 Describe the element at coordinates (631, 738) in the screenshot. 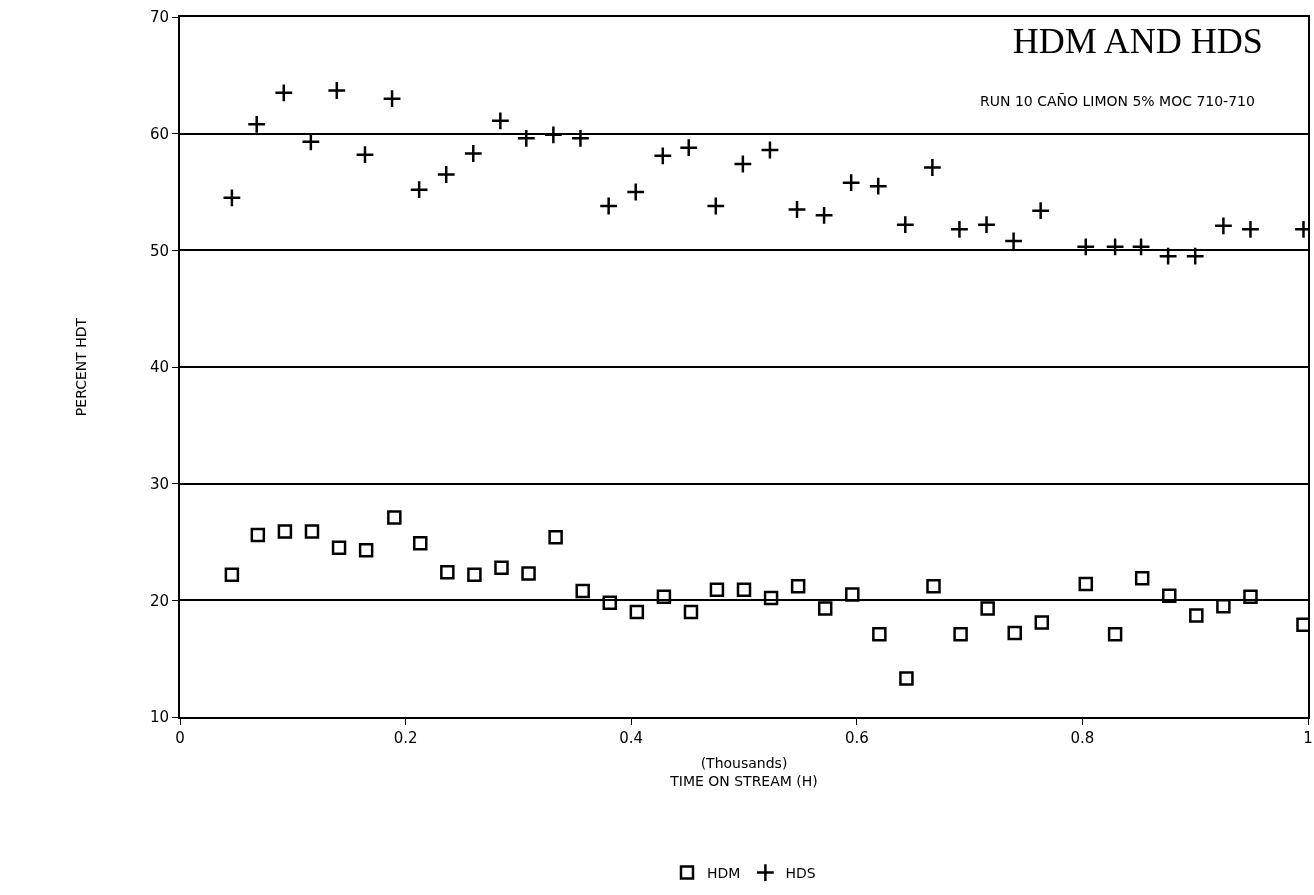

I see `x-tick-label: 0.4` at that location.